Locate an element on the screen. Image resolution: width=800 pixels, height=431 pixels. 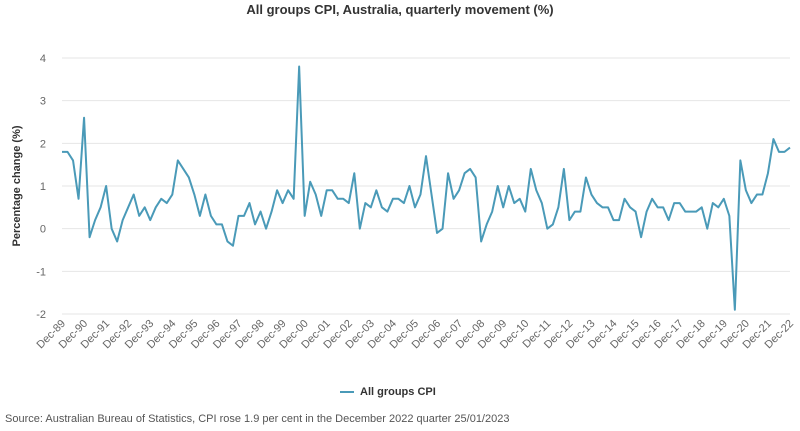
y-tick-label: 4 is located at coordinates (43, 59).